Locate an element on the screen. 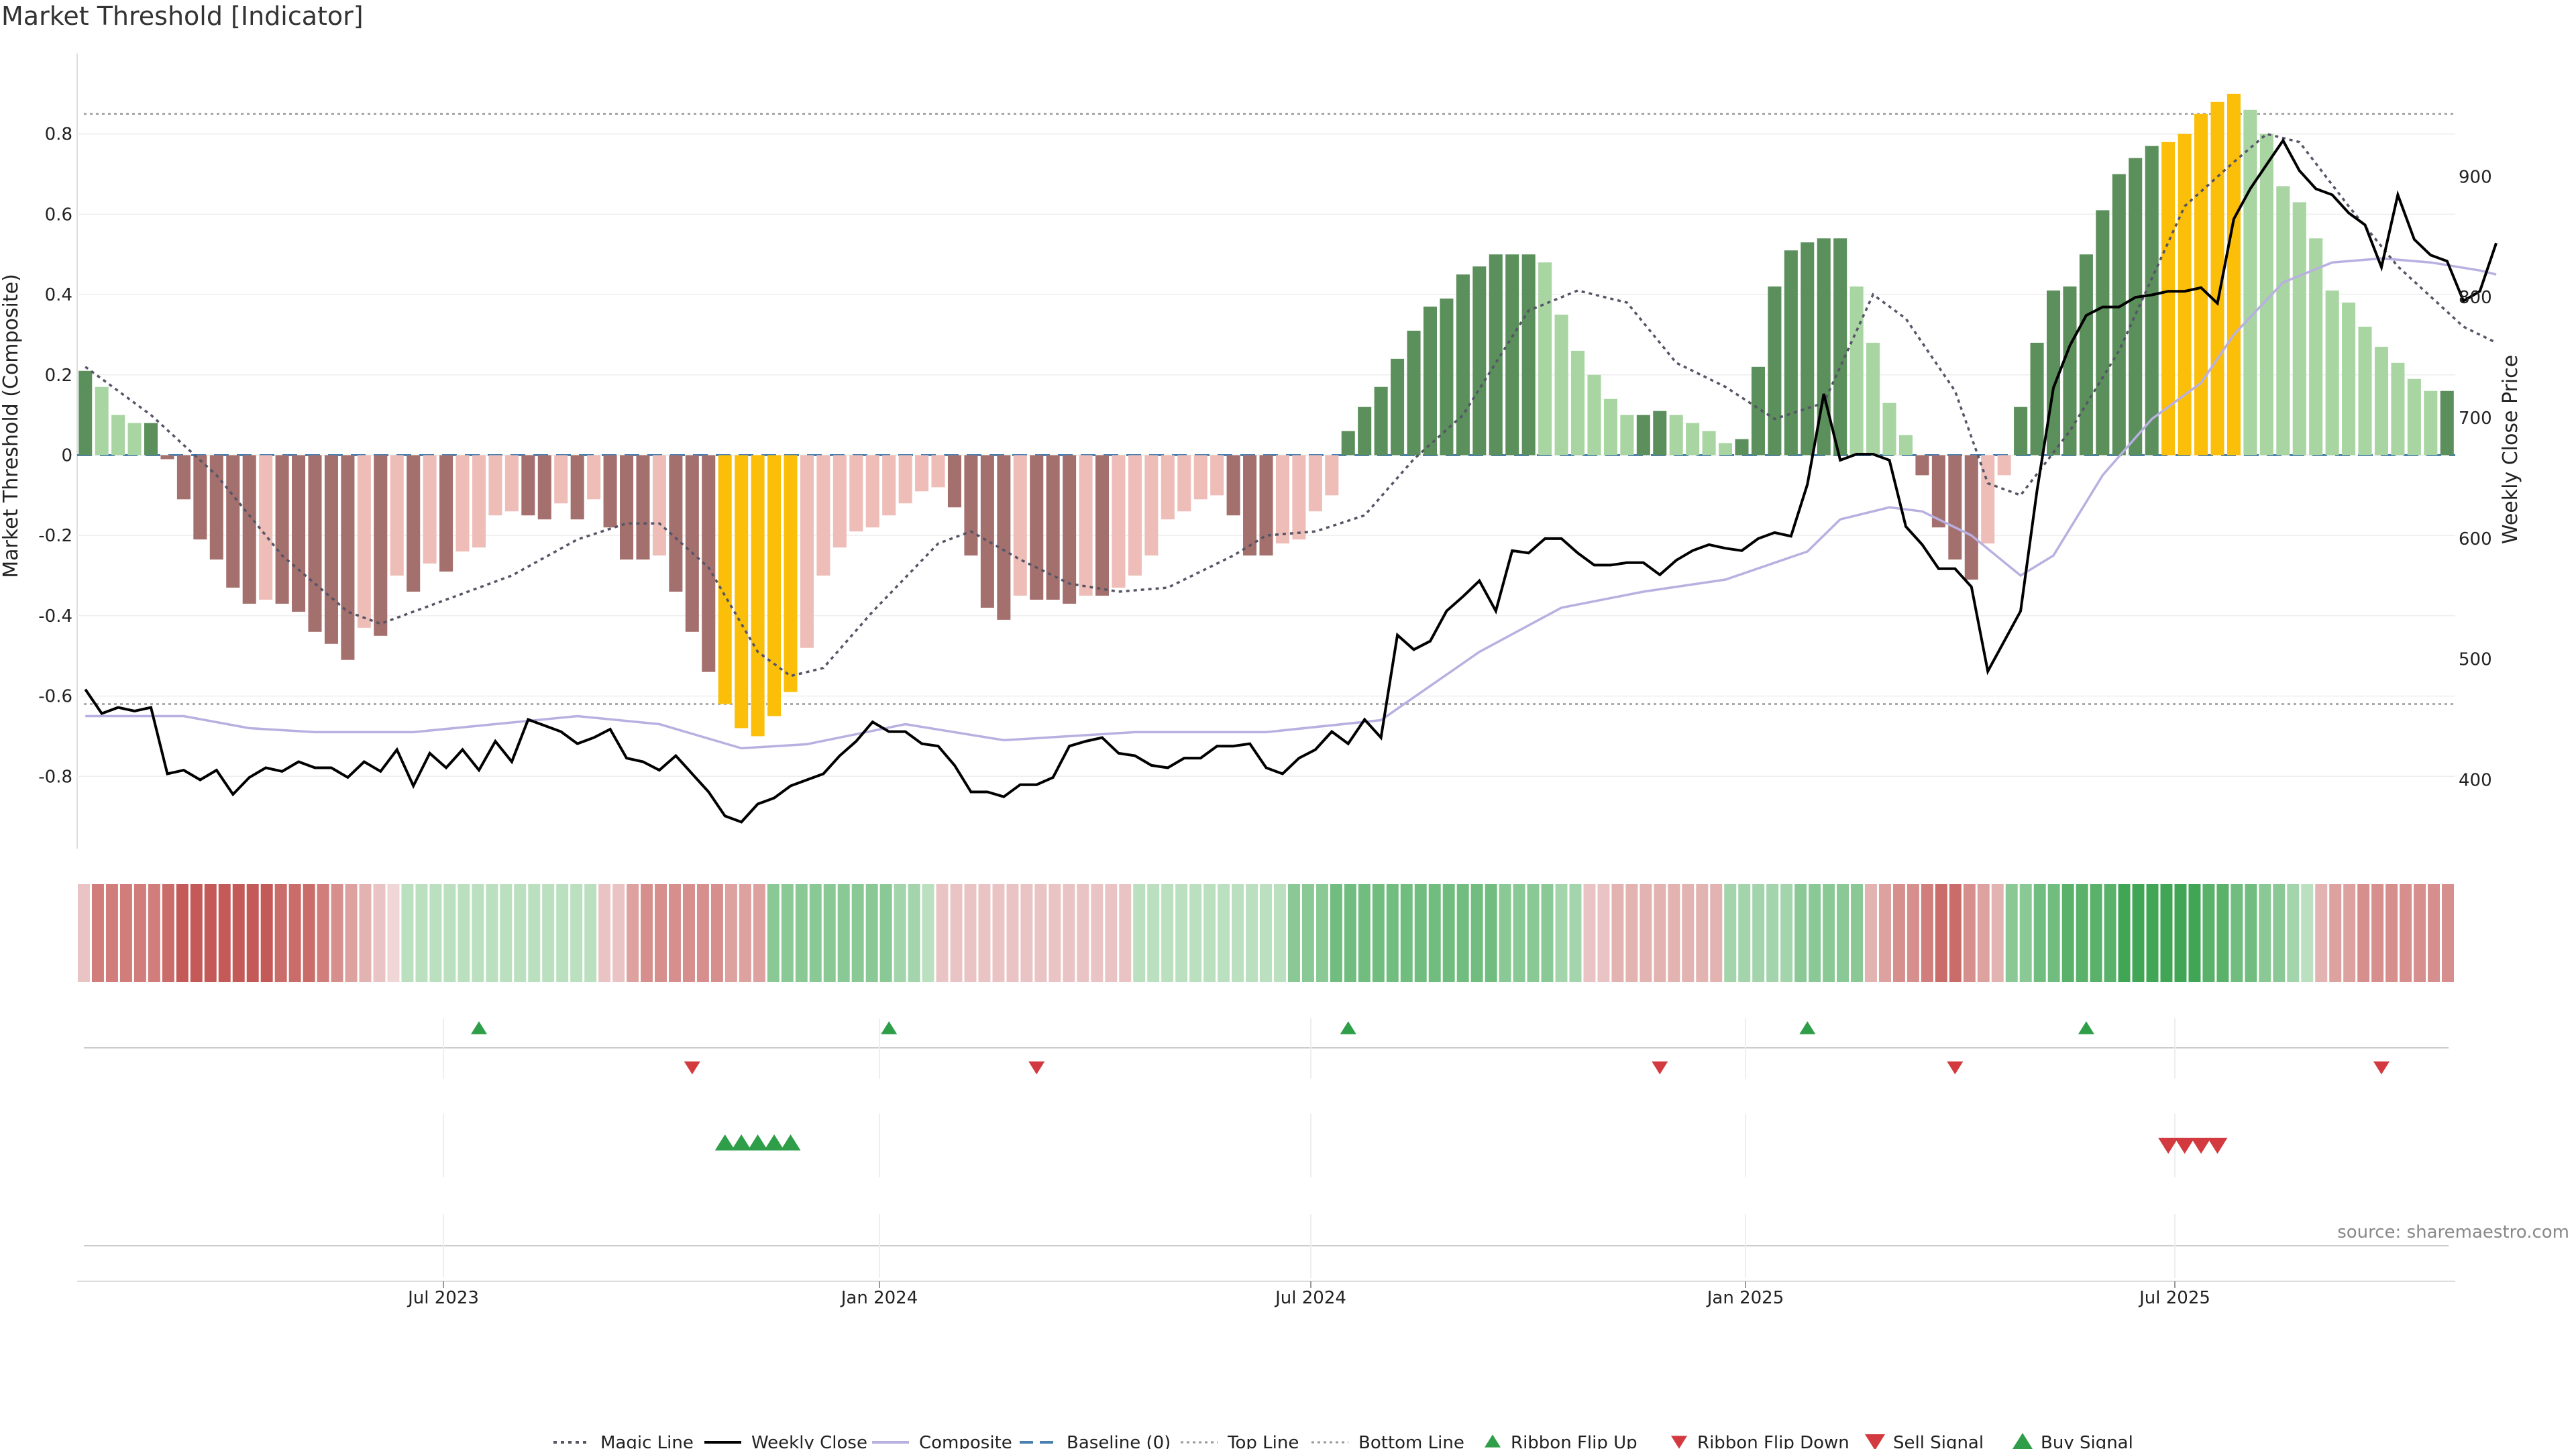 The width and height of the screenshot is (2576, 1449). legend-item: Buy Signal is located at coordinates (2072, 1441).